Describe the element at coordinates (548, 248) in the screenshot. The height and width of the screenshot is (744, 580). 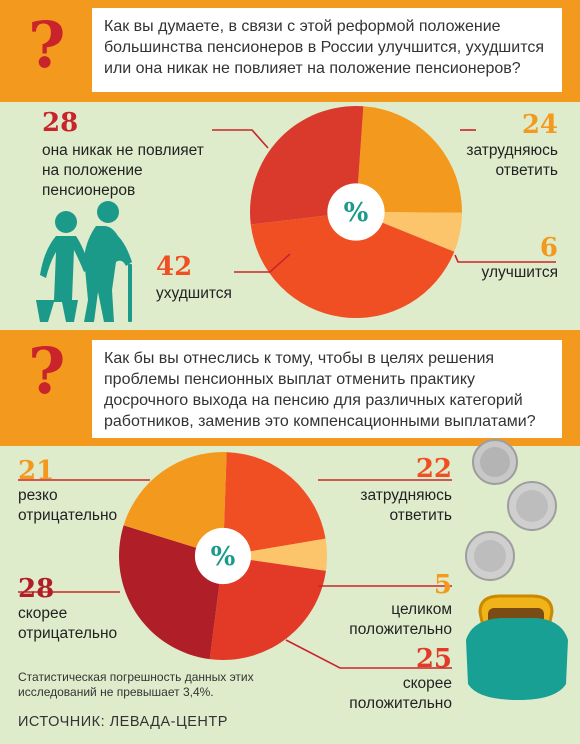
I see `chart1-value-label: 6` at that location.